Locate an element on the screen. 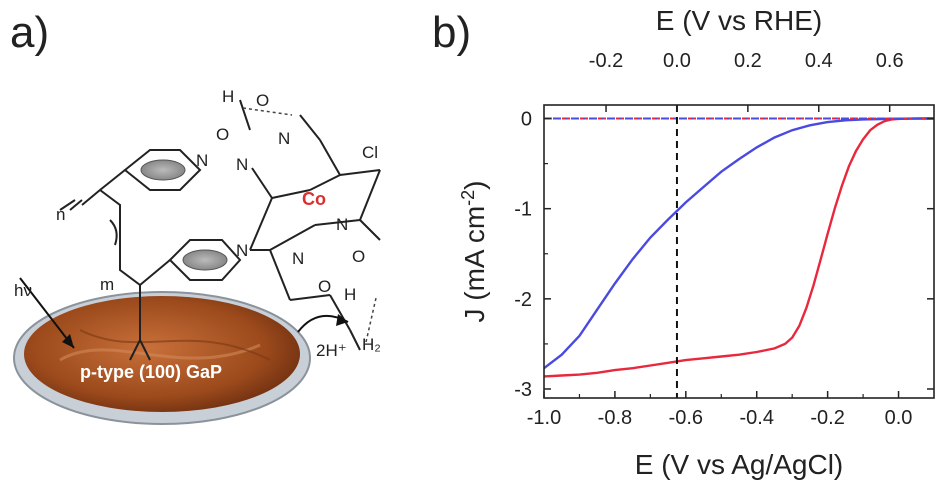  x-tick-label: -1.0 is located at coordinates (544, 418).